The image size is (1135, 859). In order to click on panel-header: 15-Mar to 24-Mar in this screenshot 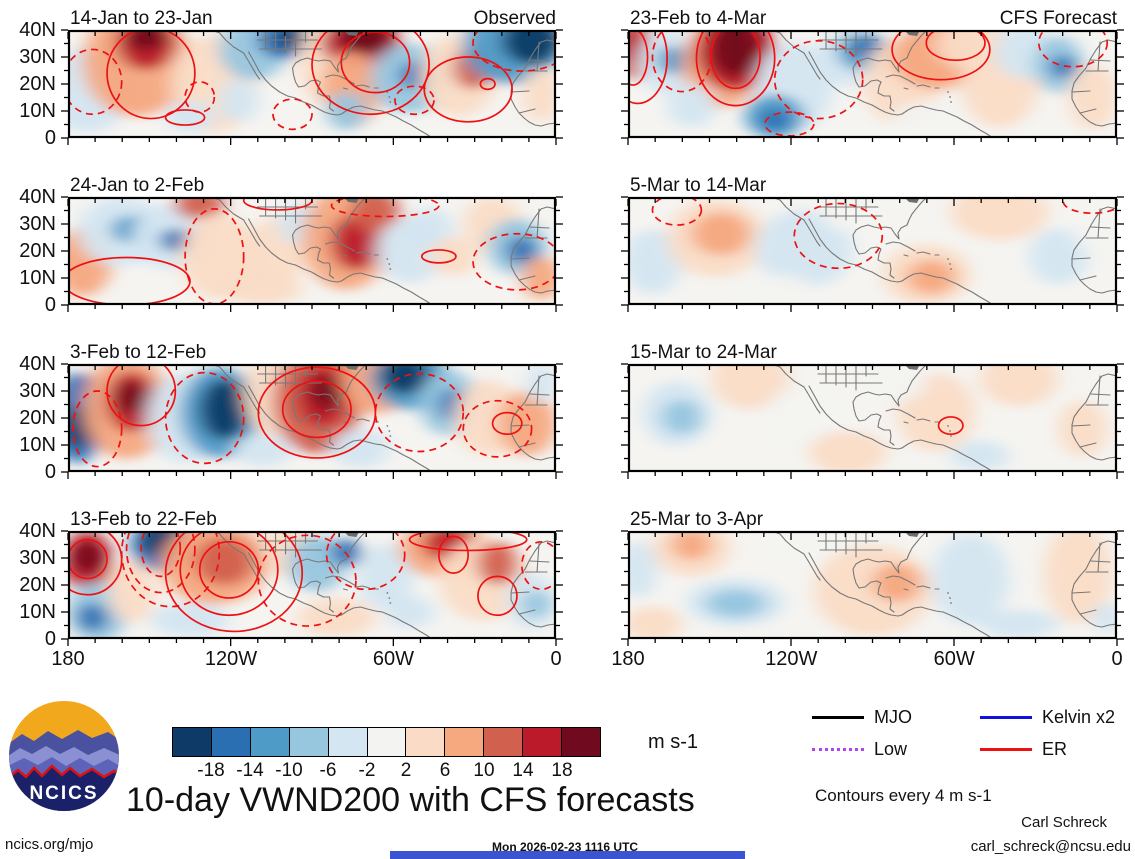, I will do `click(873, 350)`.